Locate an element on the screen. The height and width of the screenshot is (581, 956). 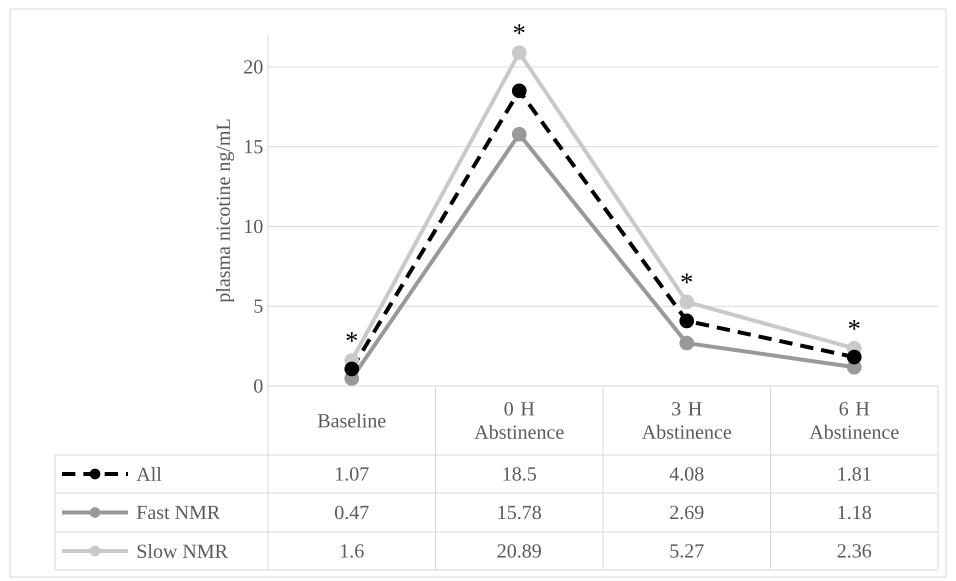
data-label: 18.5 is located at coordinates (520, 474).